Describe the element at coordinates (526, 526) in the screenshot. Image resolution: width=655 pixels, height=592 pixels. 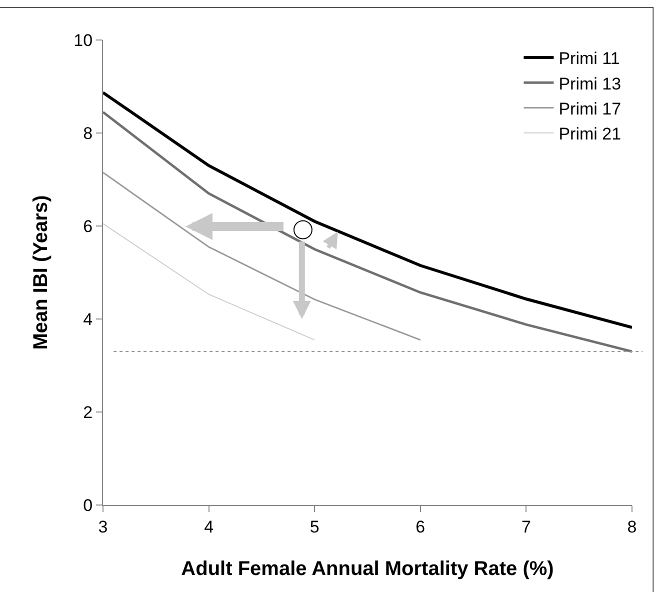
I see `x-tick-label: 7` at that location.